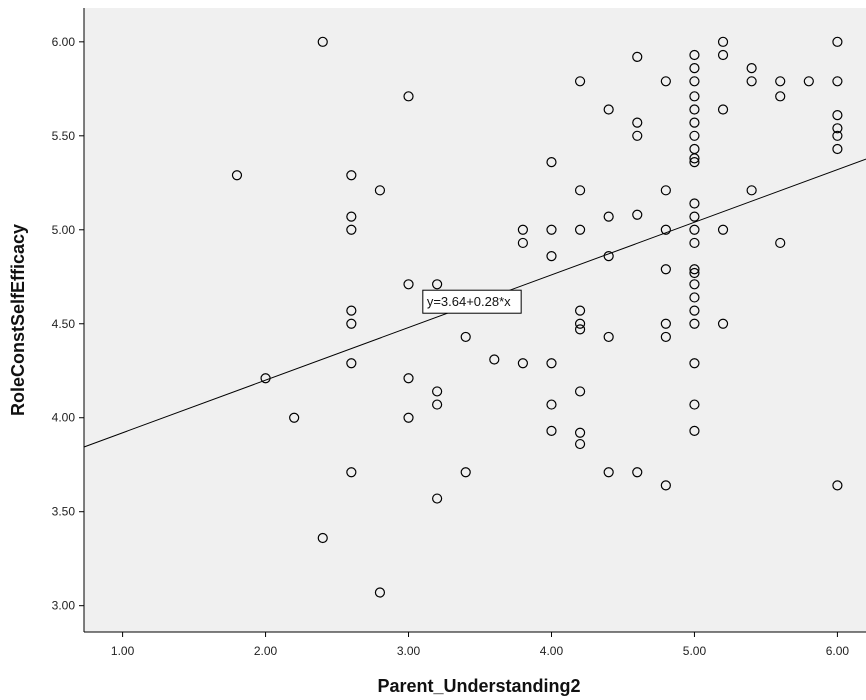 This screenshot has height=700, width=866. I want to click on x-tick-label: 6.00, so click(838, 651).